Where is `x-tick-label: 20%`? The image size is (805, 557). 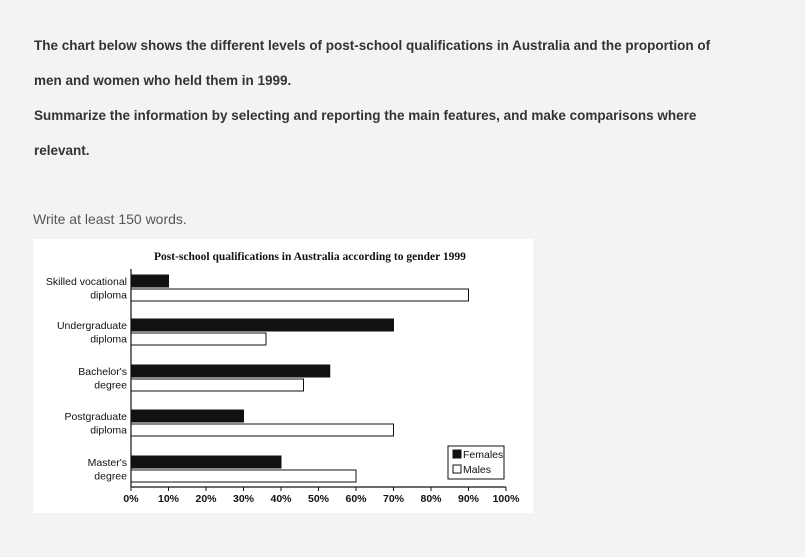
x-tick-label: 20% is located at coordinates (206, 499).